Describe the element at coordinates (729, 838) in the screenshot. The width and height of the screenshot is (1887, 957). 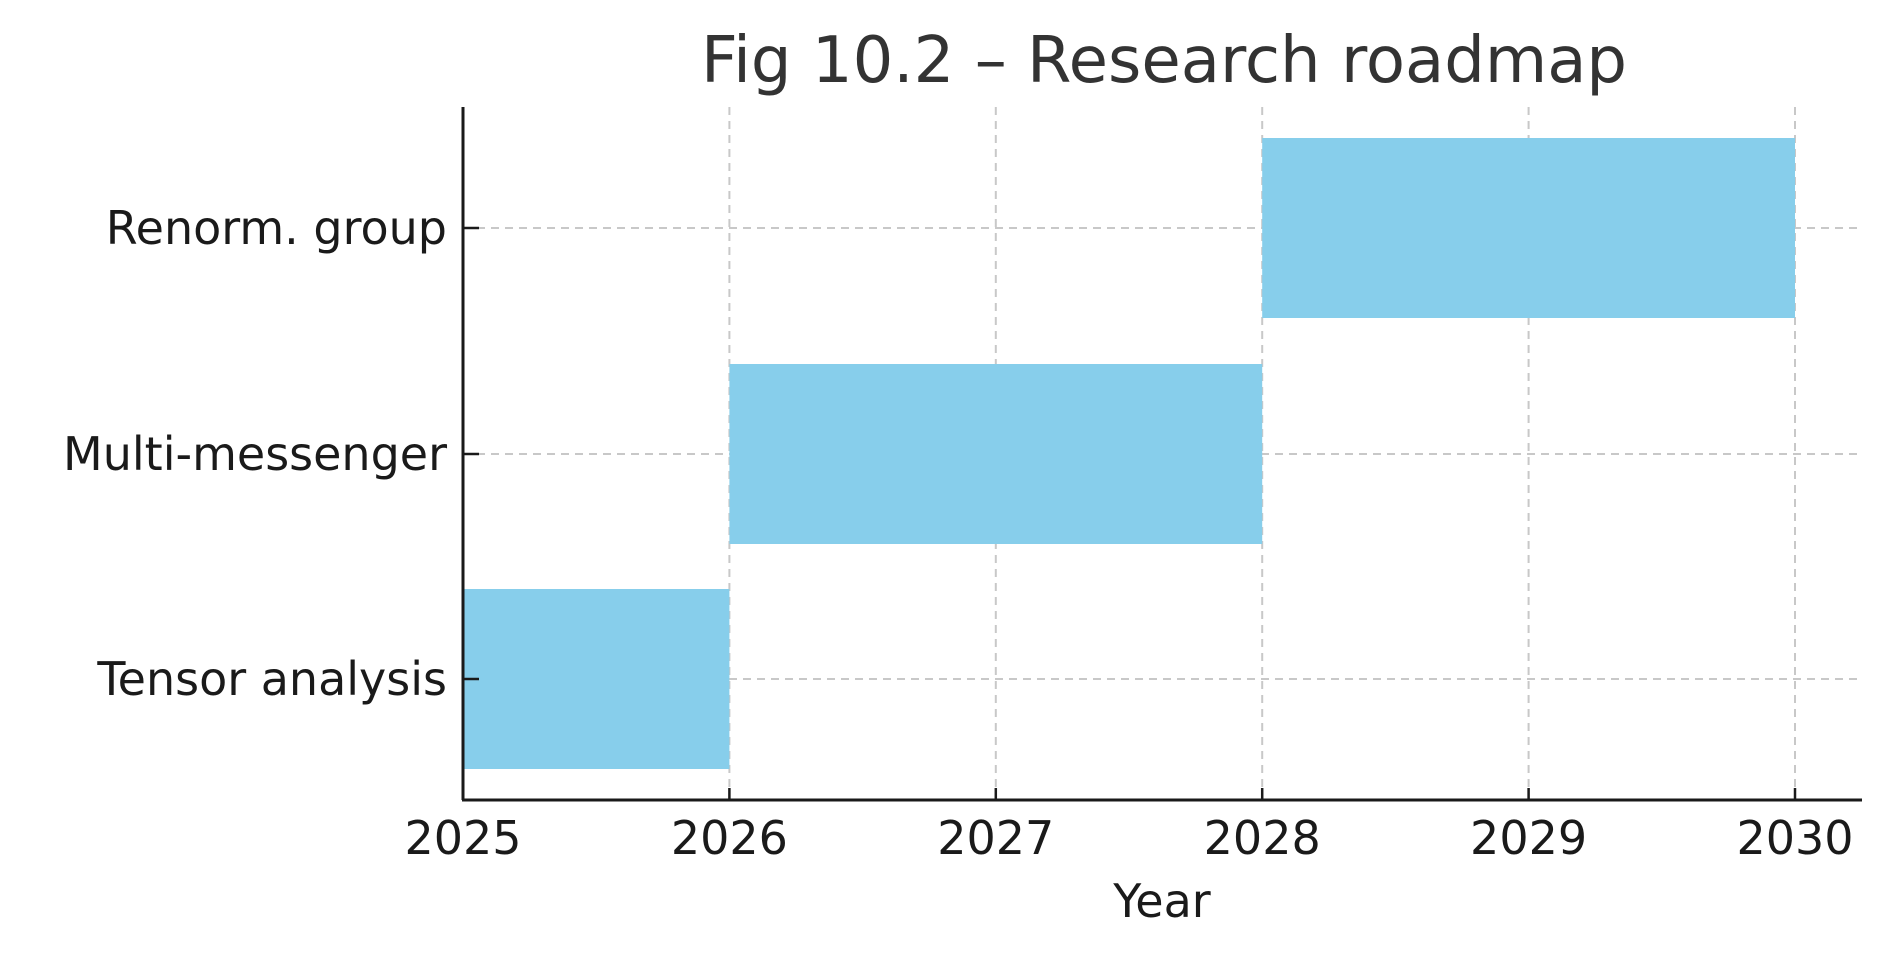
I see `x-tick-label: 2026` at that location.